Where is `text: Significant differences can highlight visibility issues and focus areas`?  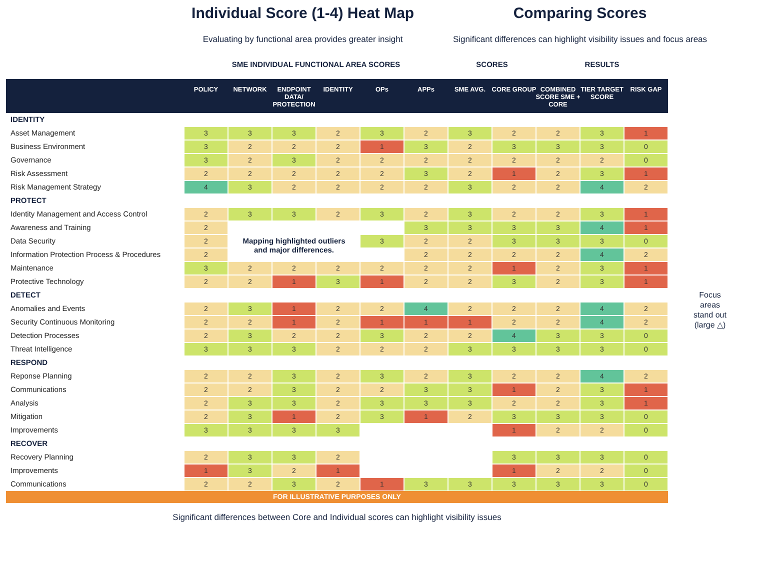 text: Significant differences can highlight visibility issues and focus areas is located at coordinates (580, 39).